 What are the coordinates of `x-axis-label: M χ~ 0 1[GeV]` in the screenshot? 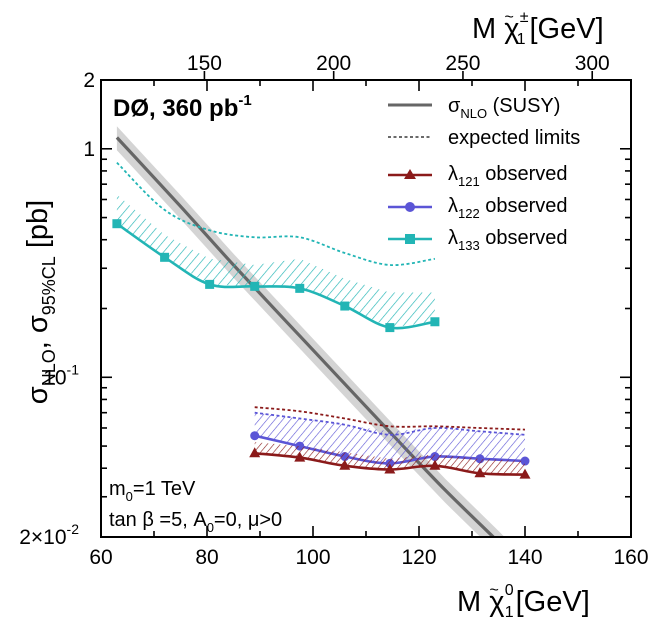 It's located at (523, 601).